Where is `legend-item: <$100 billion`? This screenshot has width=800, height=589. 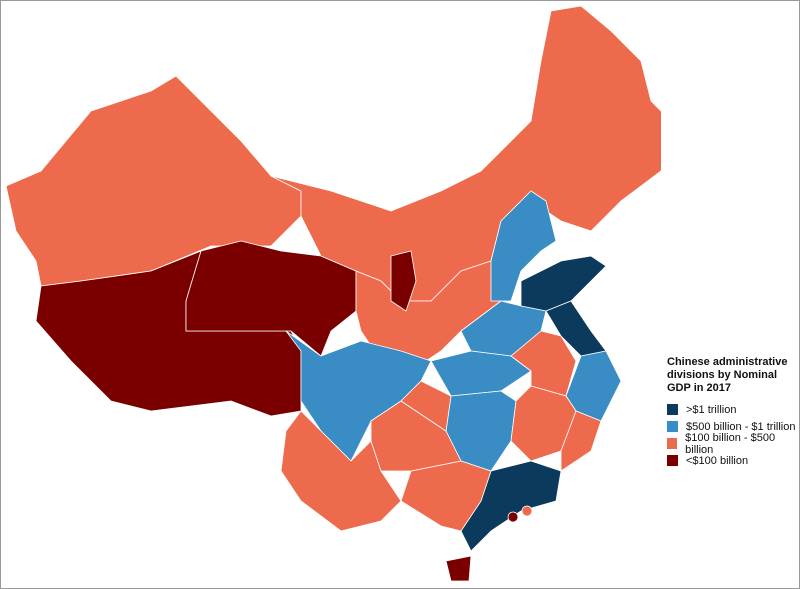
legend-item: <$100 billion is located at coordinates (732, 460).